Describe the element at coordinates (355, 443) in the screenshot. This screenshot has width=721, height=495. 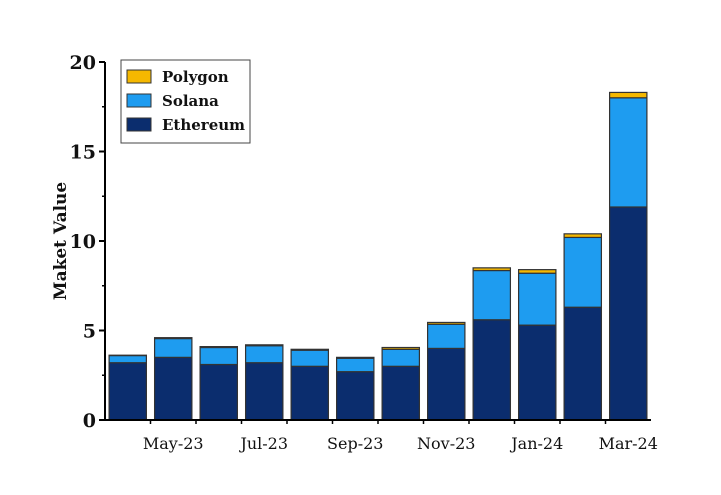
I see `x-tick-label: Sep-23` at that location.